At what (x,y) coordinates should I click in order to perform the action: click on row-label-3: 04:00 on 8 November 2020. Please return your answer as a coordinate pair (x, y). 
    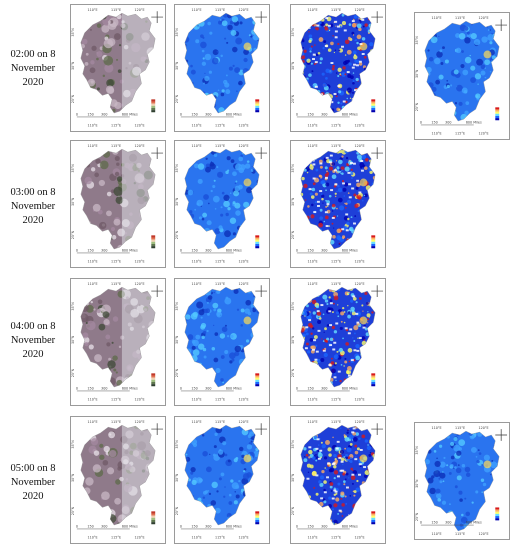
    Looking at the image, I should click on (33, 340).